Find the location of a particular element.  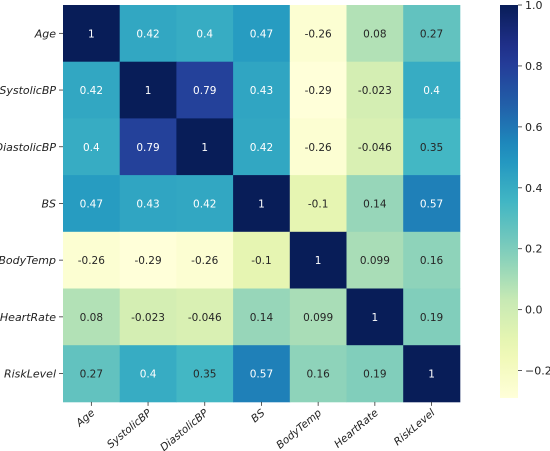

x-tick-label: Age is located at coordinates (85, 418).